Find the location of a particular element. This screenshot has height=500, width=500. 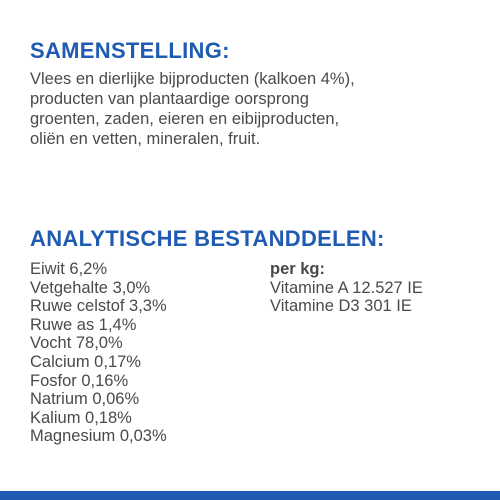

constituent-item: Eiwit 6,2% is located at coordinates (69, 269).